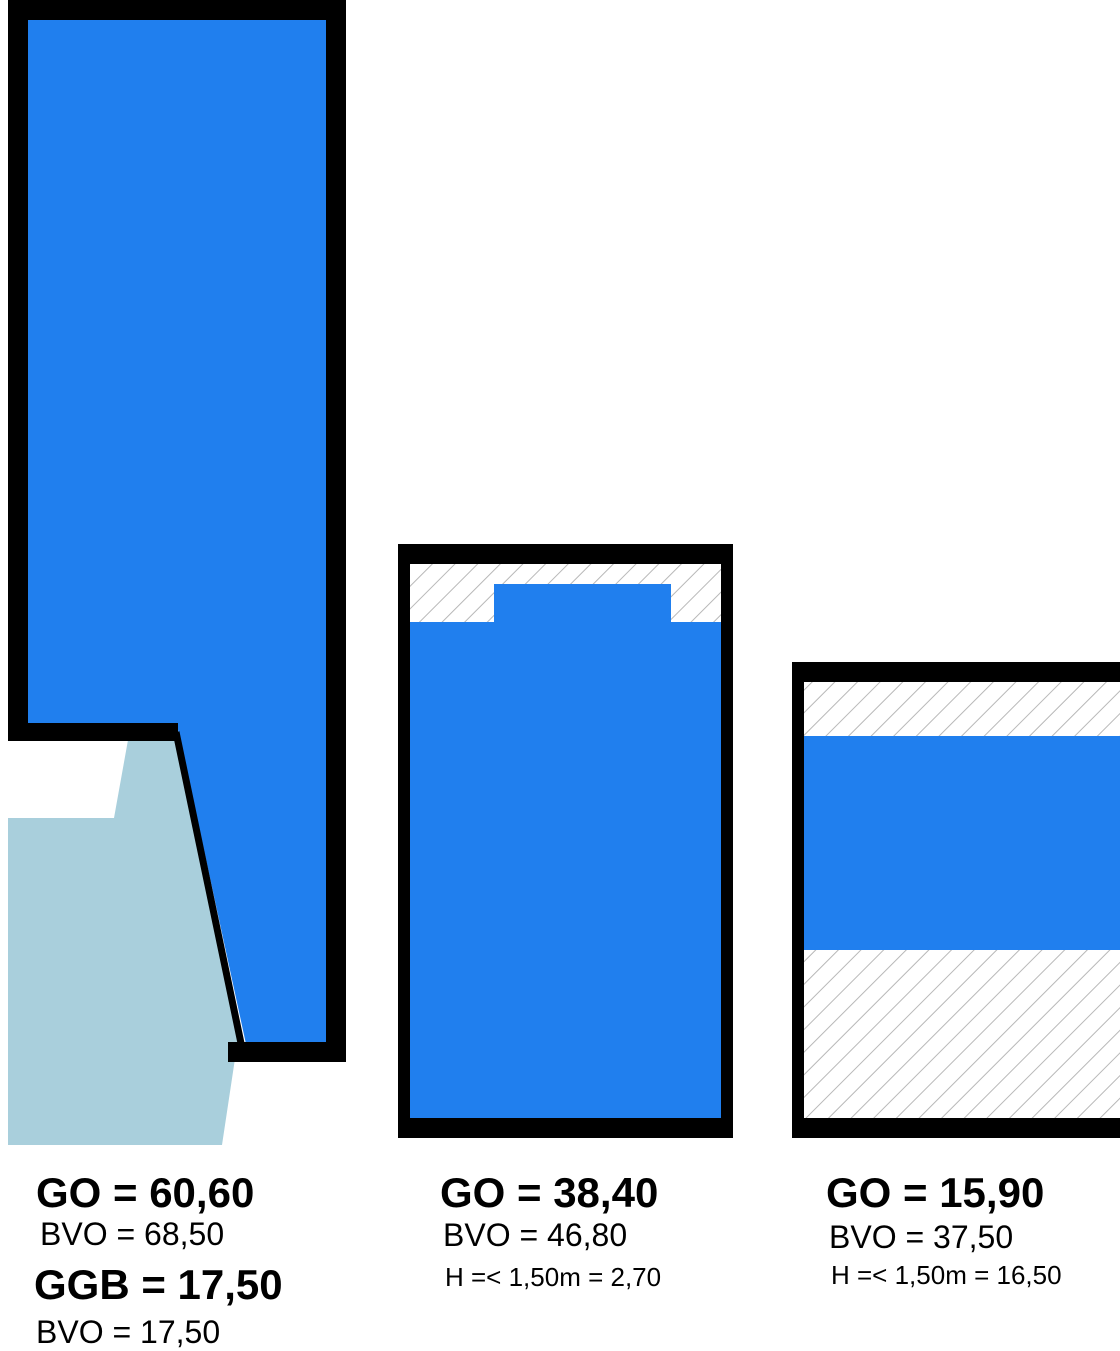 The width and height of the screenshot is (1120, 1351). I want to click on unit-1-bvo-label: BVO = 68,50, so click(132, 1234).